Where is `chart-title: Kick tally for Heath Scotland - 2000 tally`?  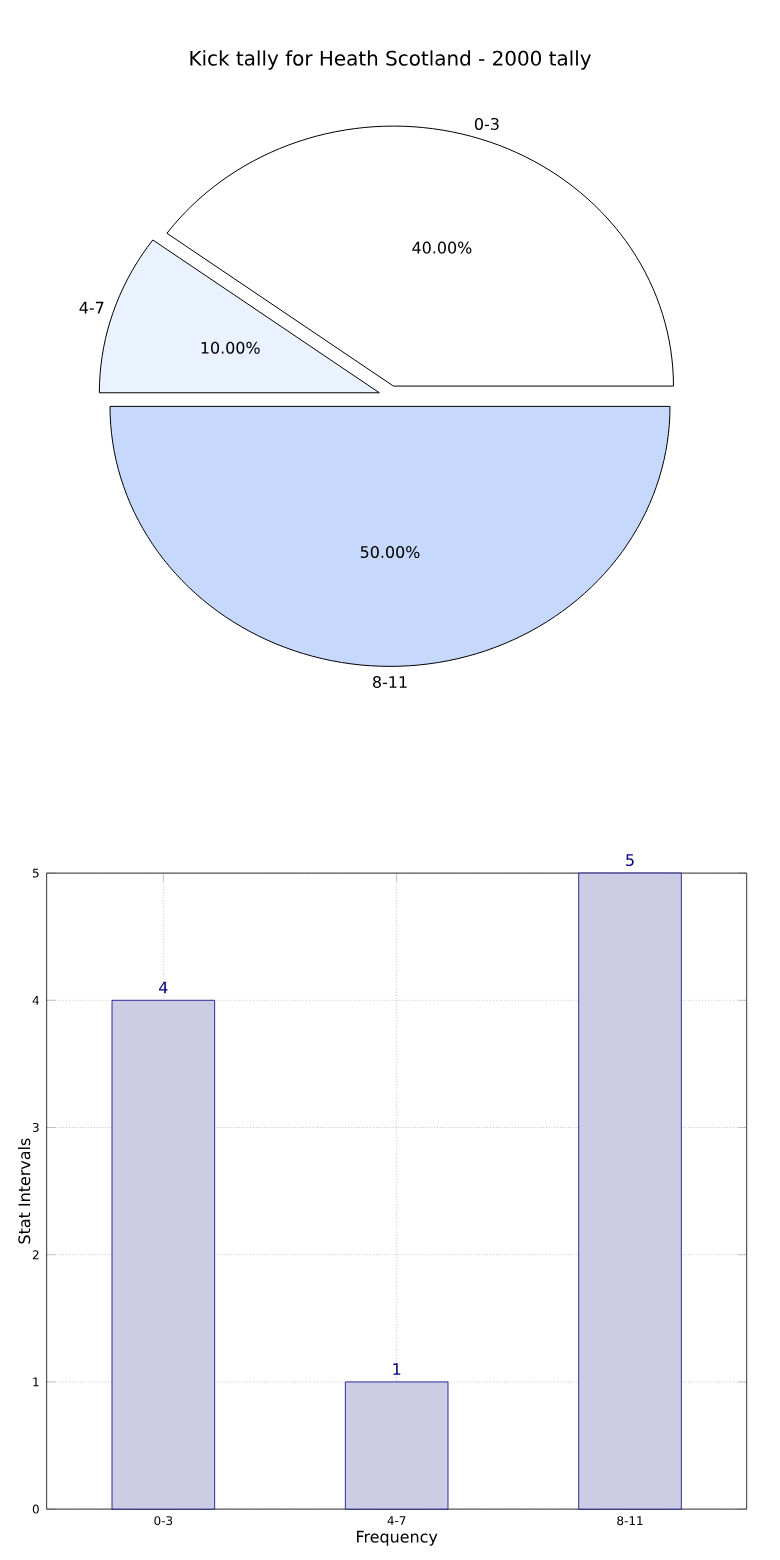 chart-title: Kick tally for Heath Scotland - 2000 tally is located at coordinates (390, 60).